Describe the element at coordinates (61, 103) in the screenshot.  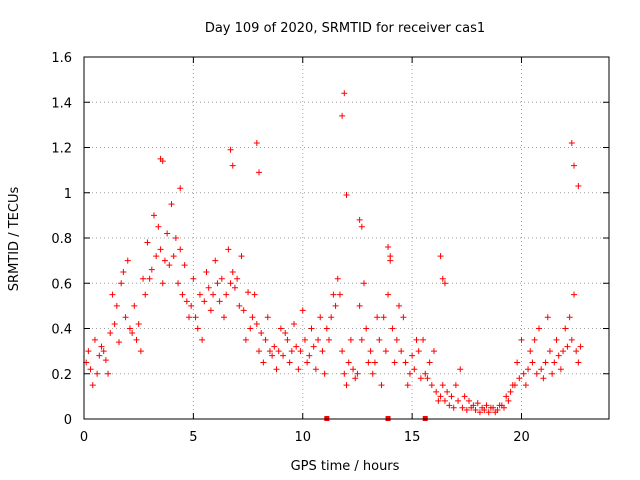
I see `y-tick-label: 1.4` at that location.